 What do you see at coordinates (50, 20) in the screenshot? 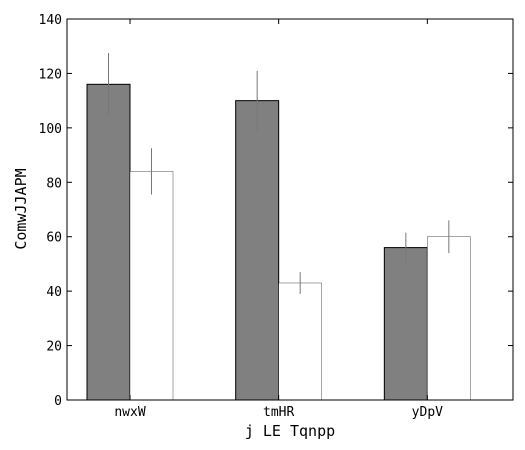
I see `y-tick-label: 140` at bounding box center [50, 20].